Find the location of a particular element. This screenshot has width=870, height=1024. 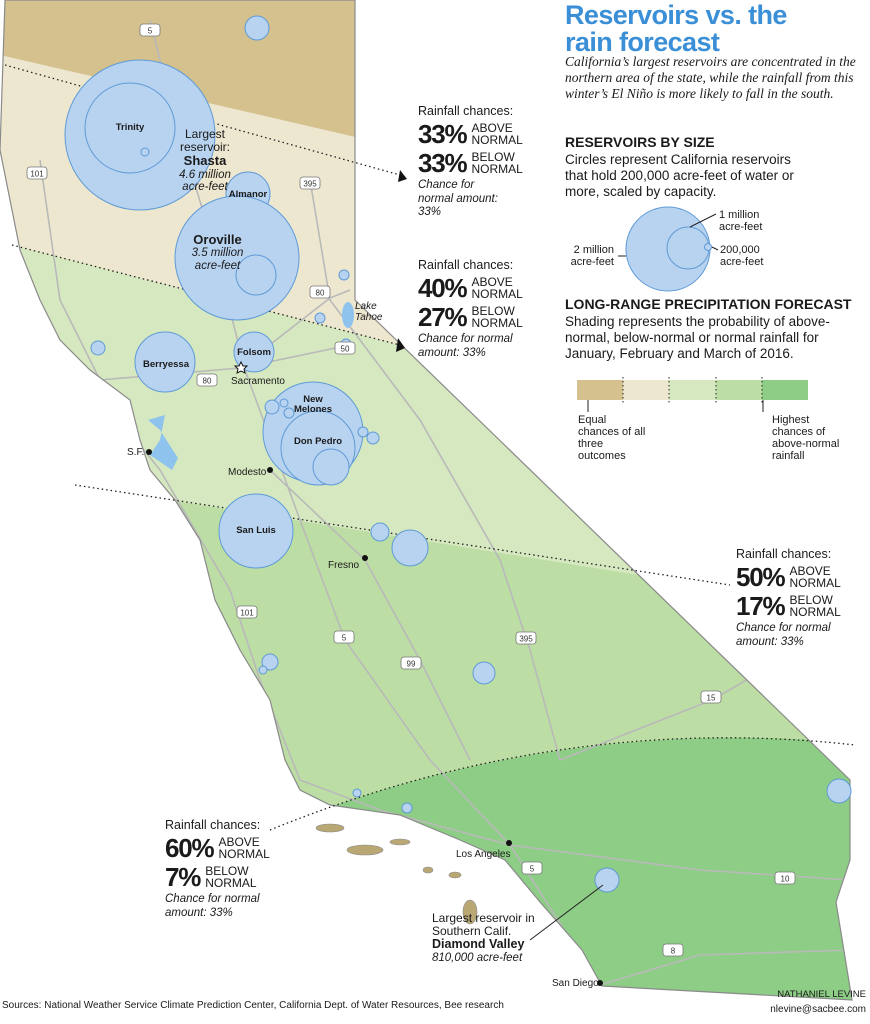

callout-size: 810,000 acre-feet is located at coordinates (477, 958).